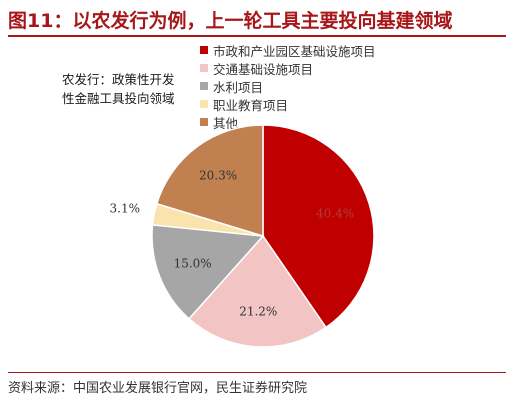 The height and width of the screenshot is (402, 514). Describe the element at coordinates (258, 311) in the screenshot. I see `pie-label-transport: 21.2%` at that location.